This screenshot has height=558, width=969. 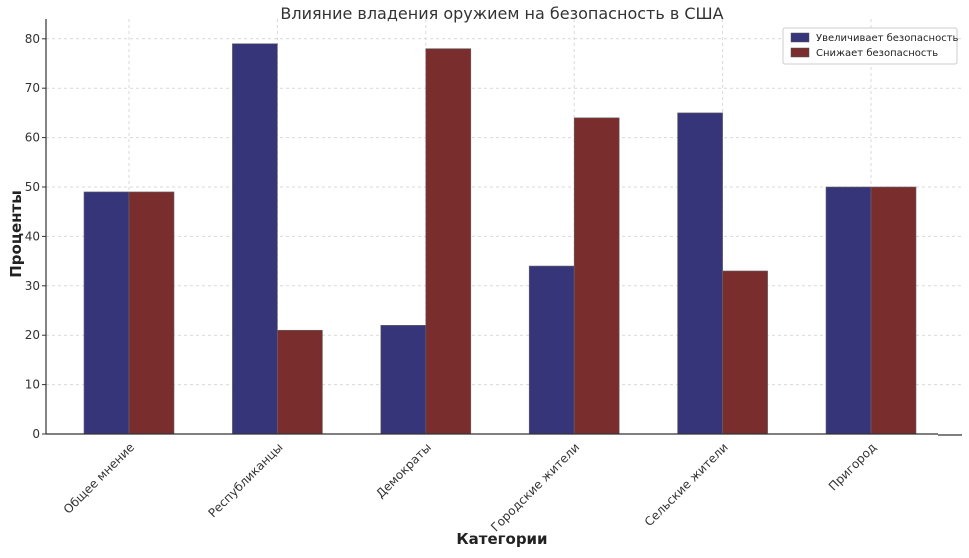 I want to click on x-tick-label: Республиканцы, so click(x=246, y=480).